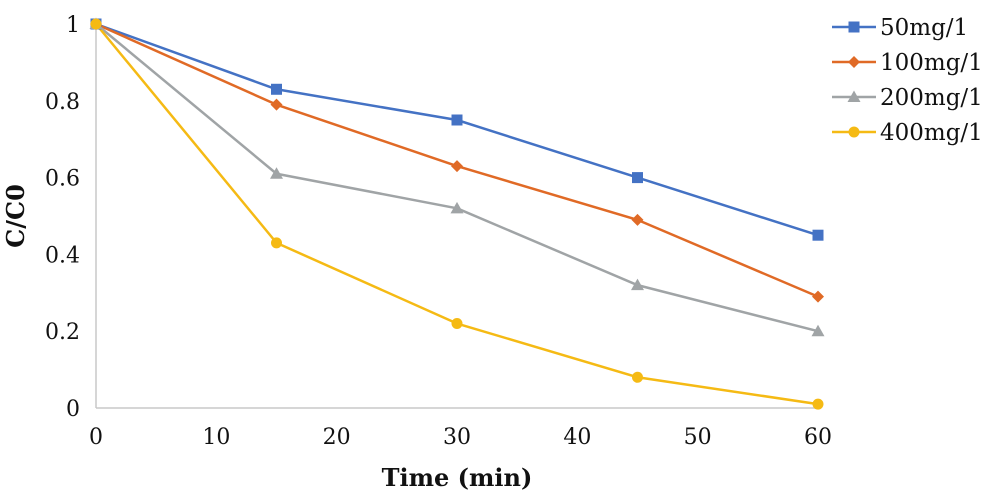  What do you see at coordinates (818, 437) in the screenshot?
I see `x-tick-label: 60` at bounding box center [818, 437].